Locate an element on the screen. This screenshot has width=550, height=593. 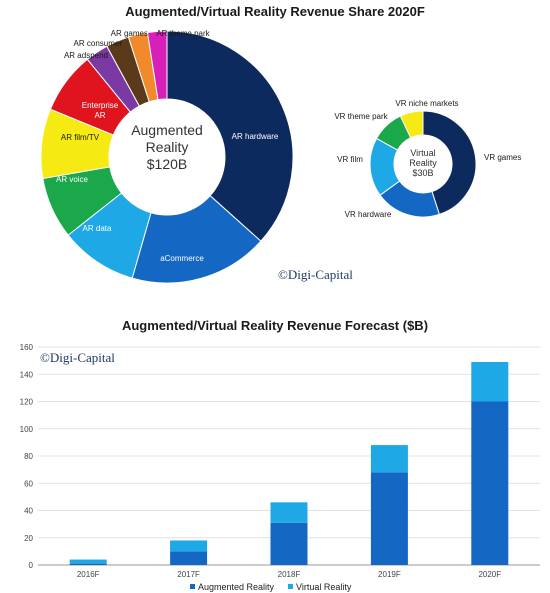
y-tick-label: 100 is located at coordinates (27, 429).